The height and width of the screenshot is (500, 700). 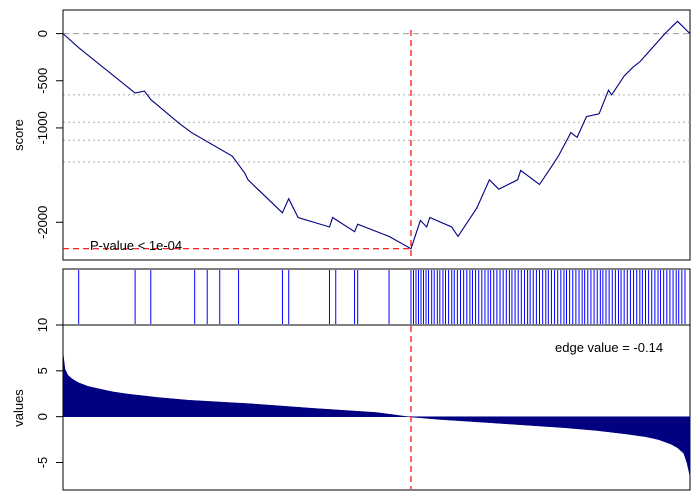 What do you see at coordinates (49, 393) in the screenshot?
I see `values-y-axis: 10 5 0 -5` at bounding box center [49, 393].